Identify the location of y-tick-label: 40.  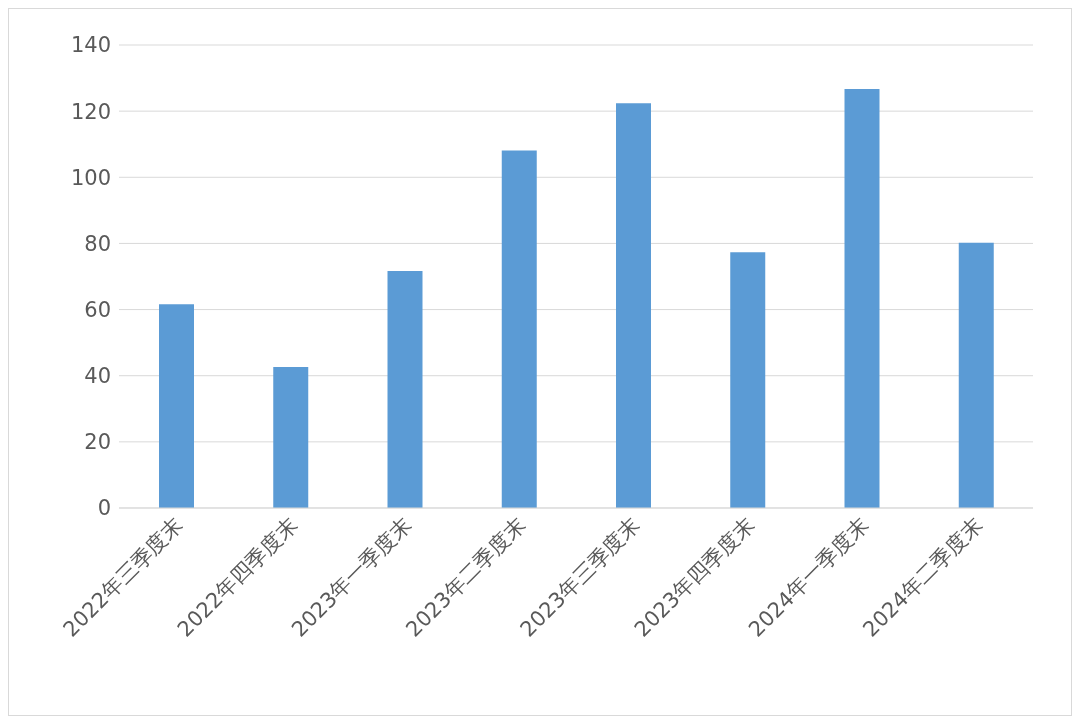
(97, 376).